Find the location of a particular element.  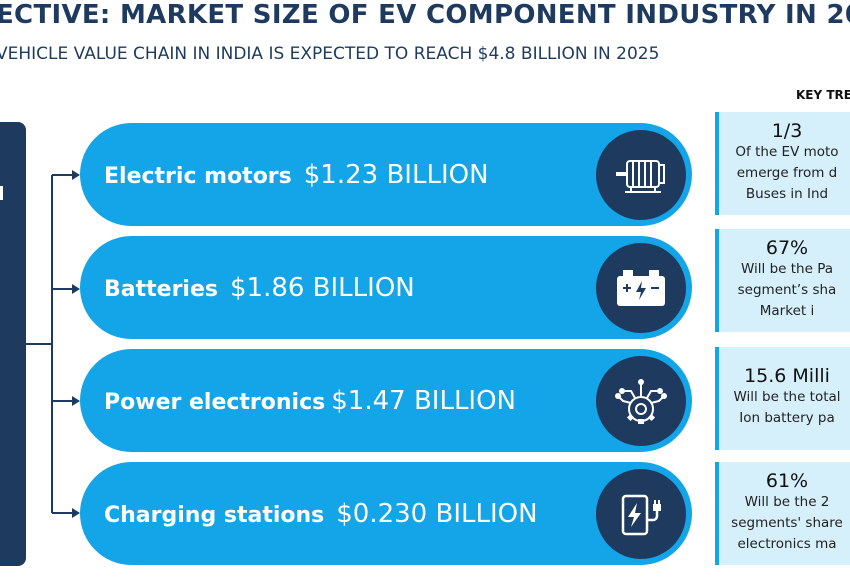

trend-line: Will be the total is located at coordinates (787, 397).